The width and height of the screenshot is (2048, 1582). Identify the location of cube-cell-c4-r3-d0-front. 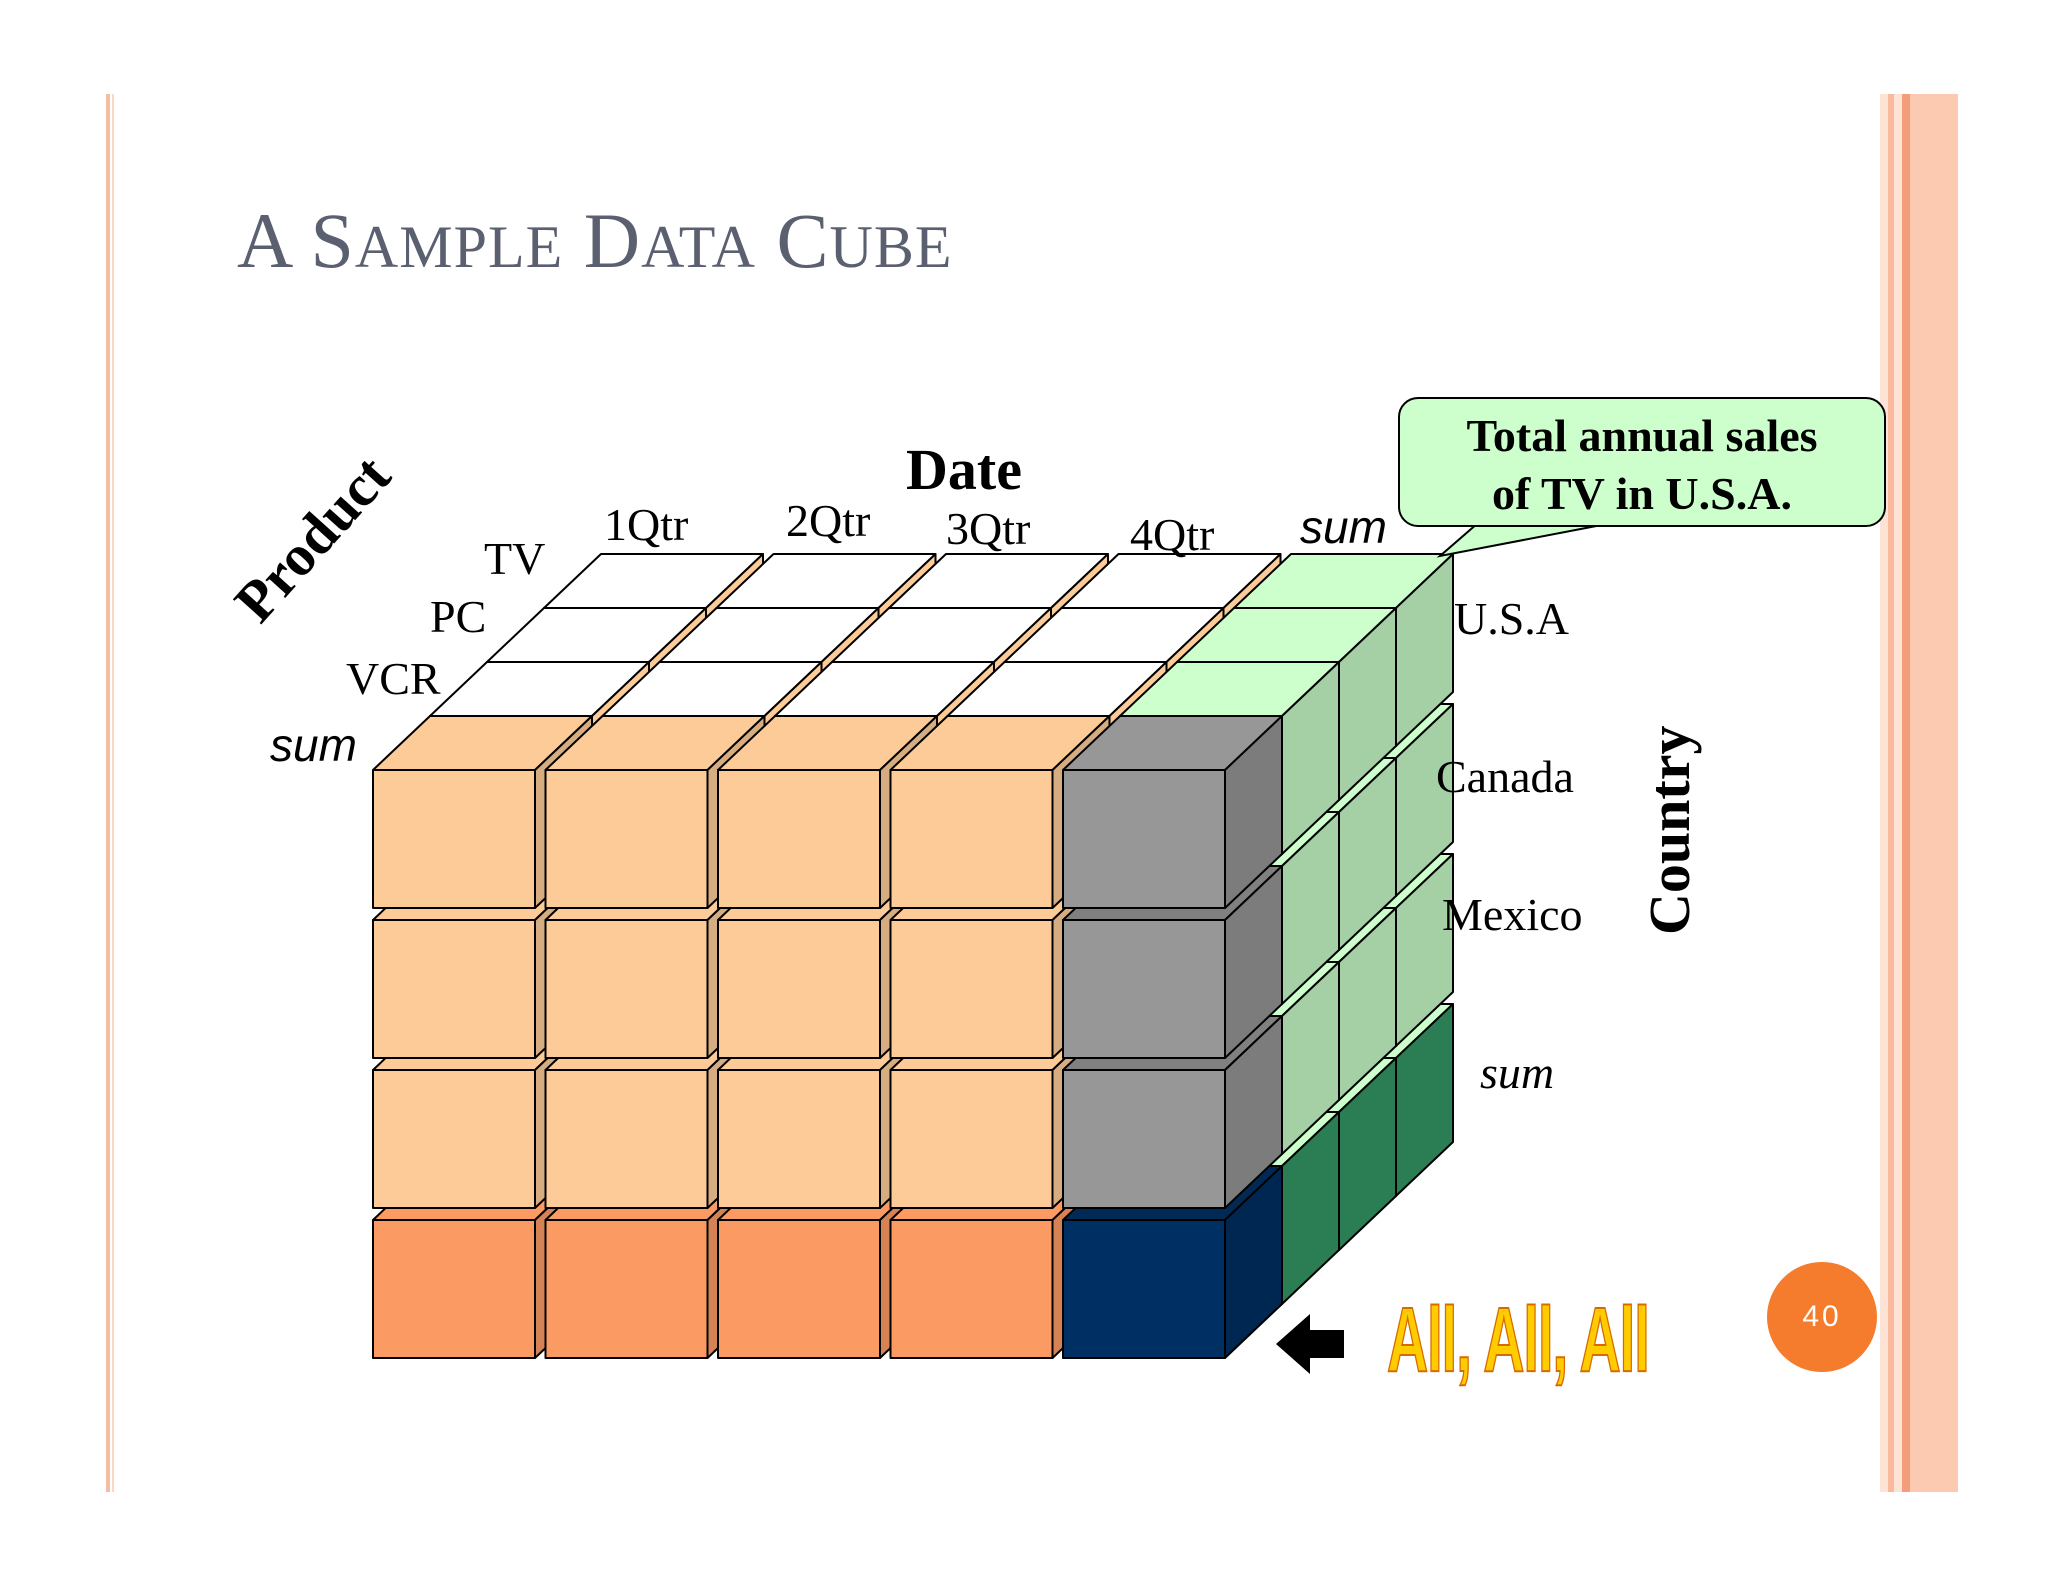
(1144, 1289).